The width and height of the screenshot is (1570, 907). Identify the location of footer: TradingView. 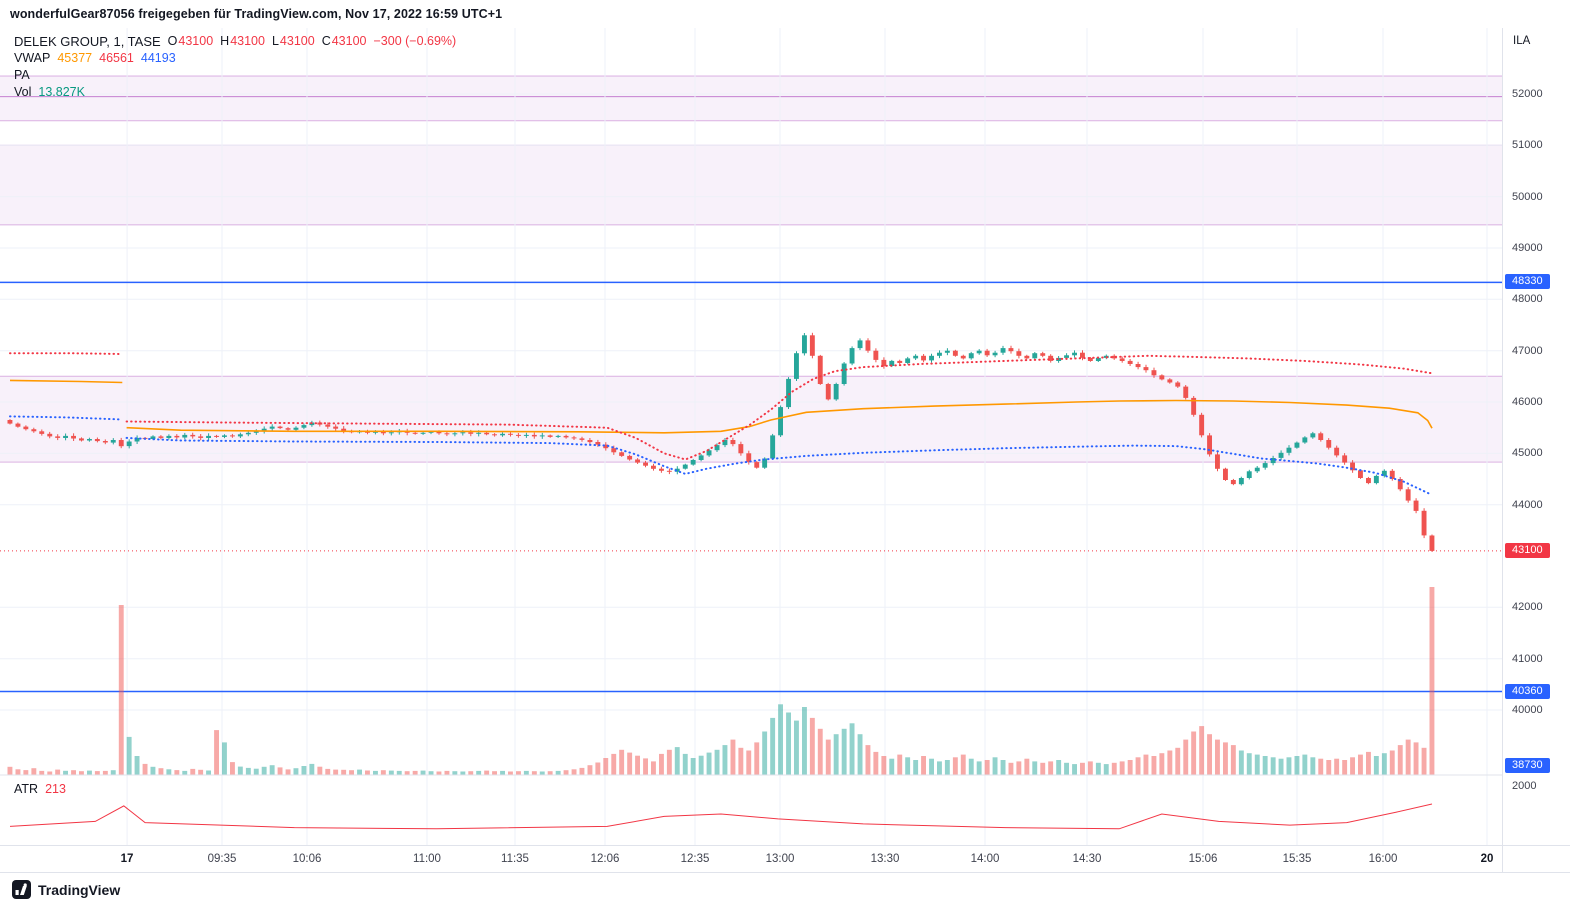
(785, 890).